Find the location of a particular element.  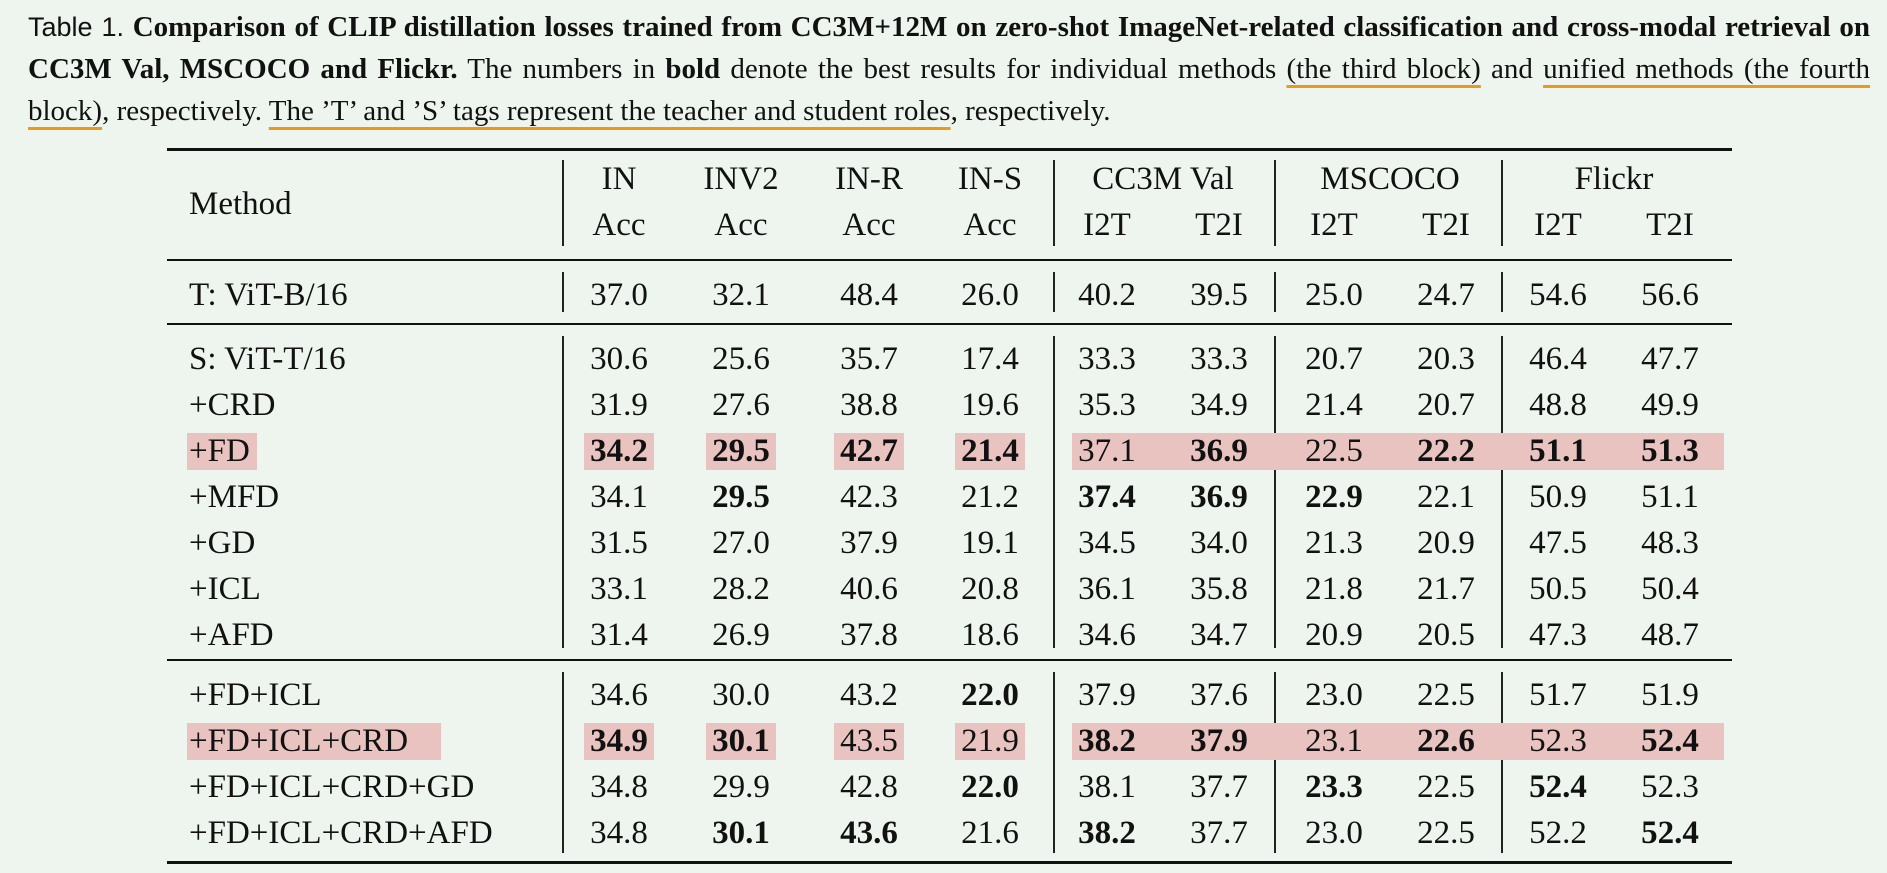

header-rule is located at coordinates (949, 260).